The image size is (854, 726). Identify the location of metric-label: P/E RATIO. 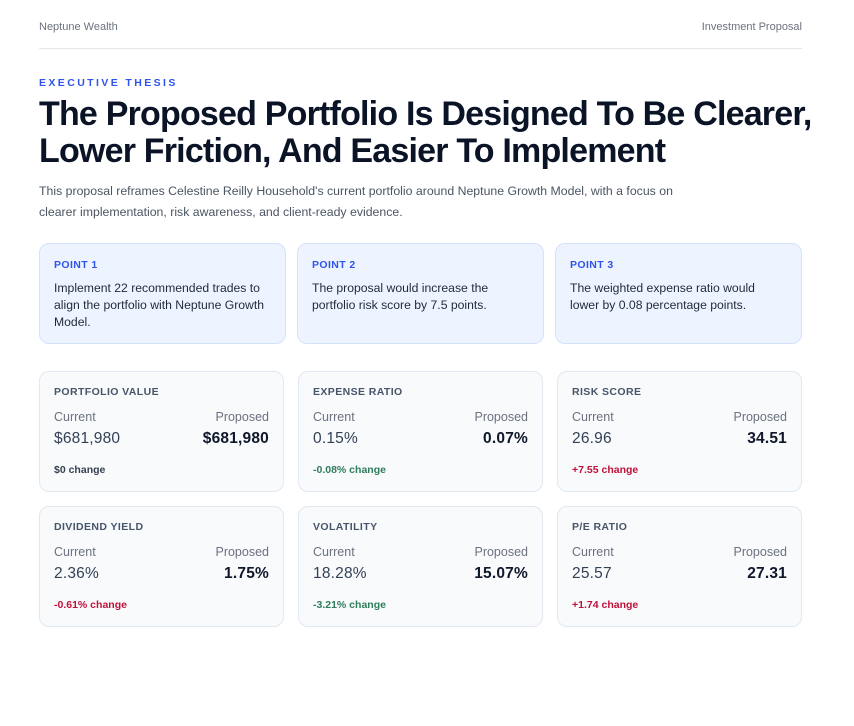
(600, 527).